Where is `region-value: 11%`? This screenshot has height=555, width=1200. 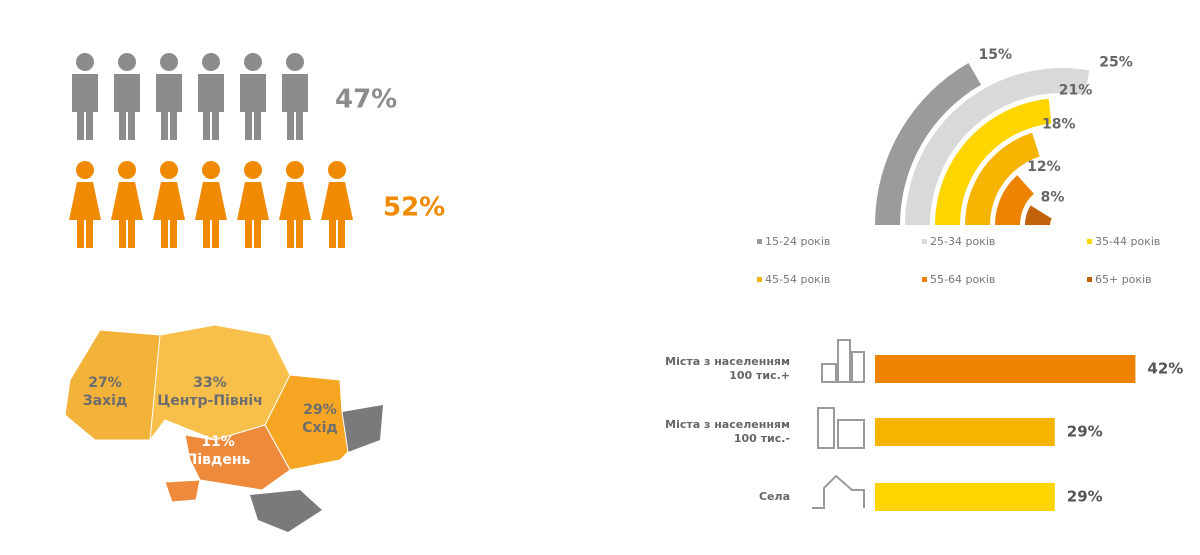 region-value: 11% is located at coordinates (218, 442).